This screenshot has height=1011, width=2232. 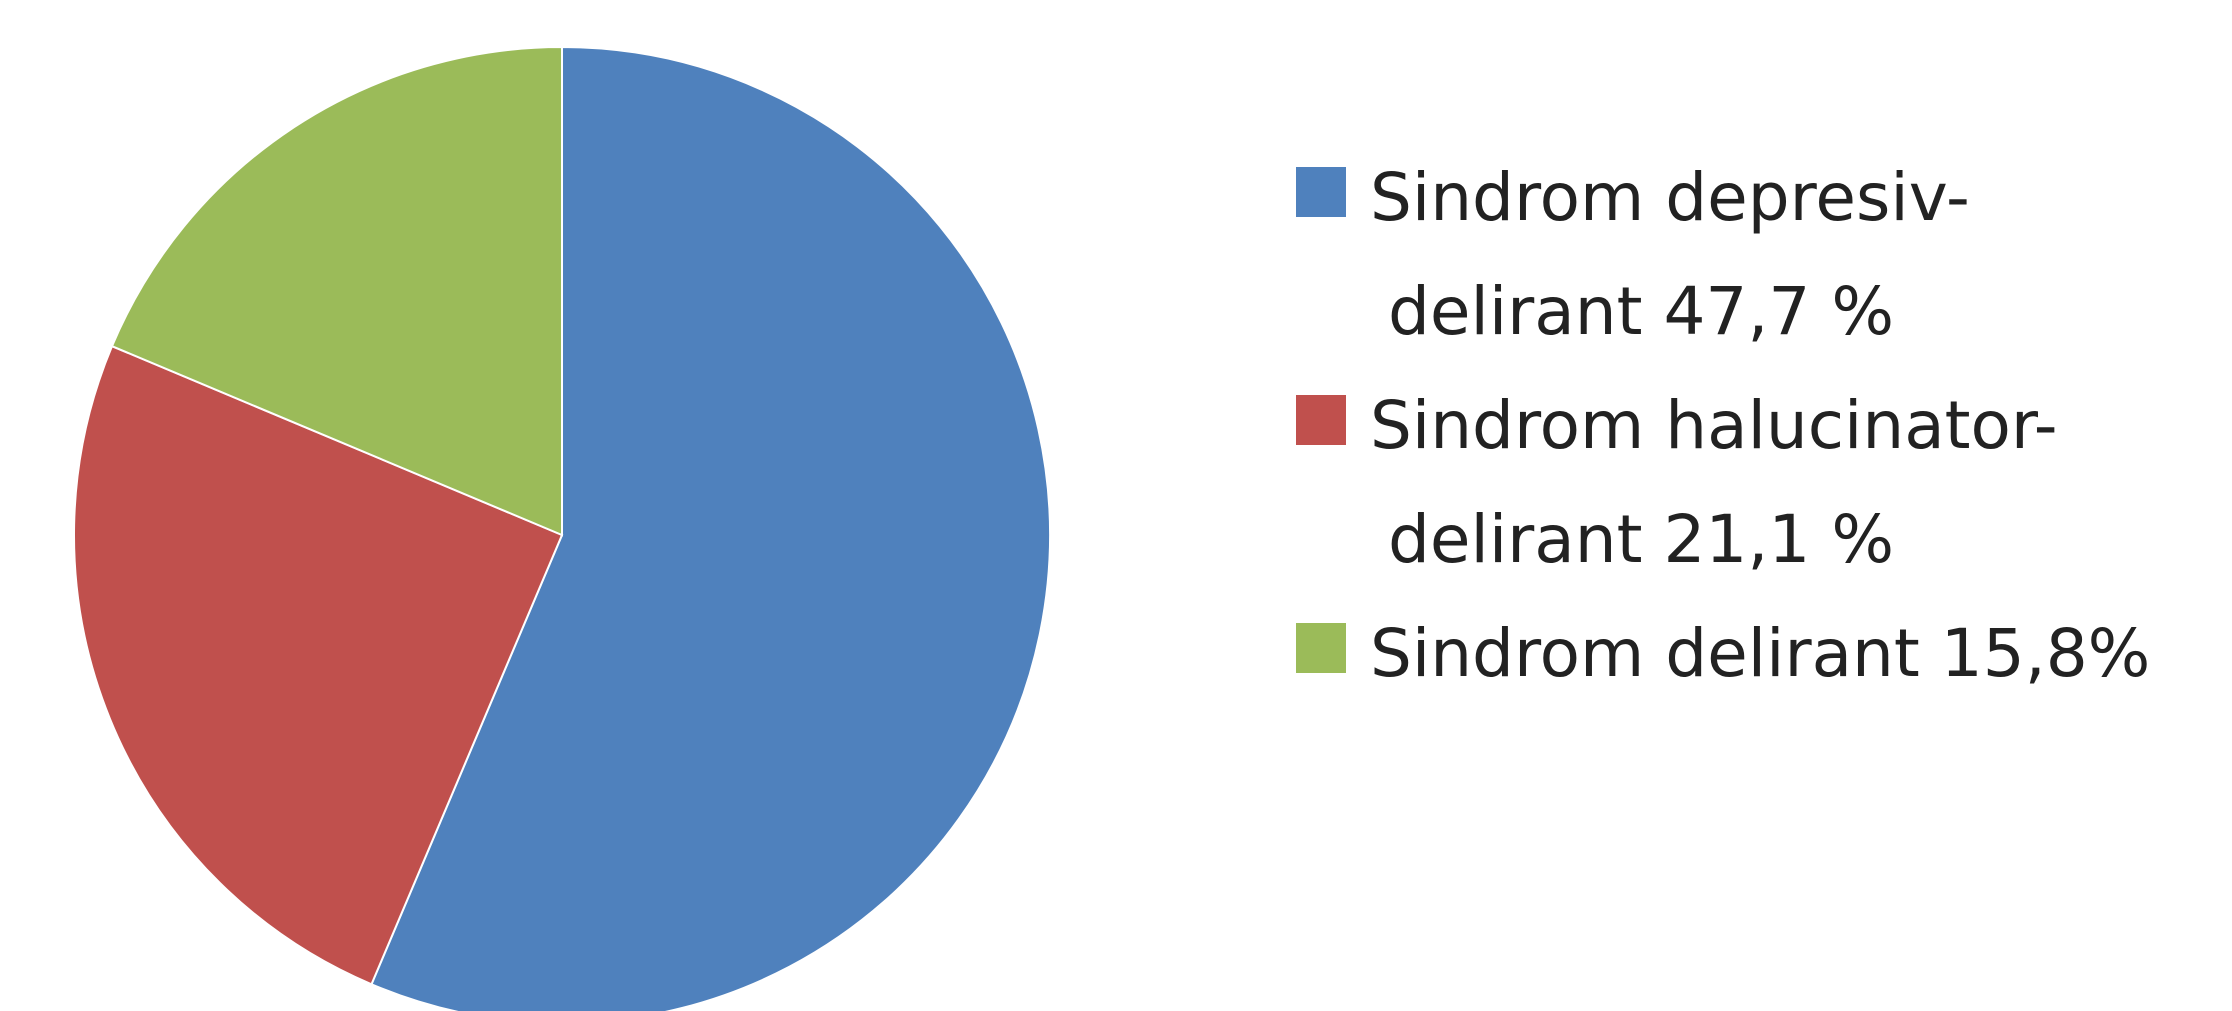 I want to click on legend-item-1: Sindrom depresiv-delirant 47,7 %, so click(x=1633, y=254).